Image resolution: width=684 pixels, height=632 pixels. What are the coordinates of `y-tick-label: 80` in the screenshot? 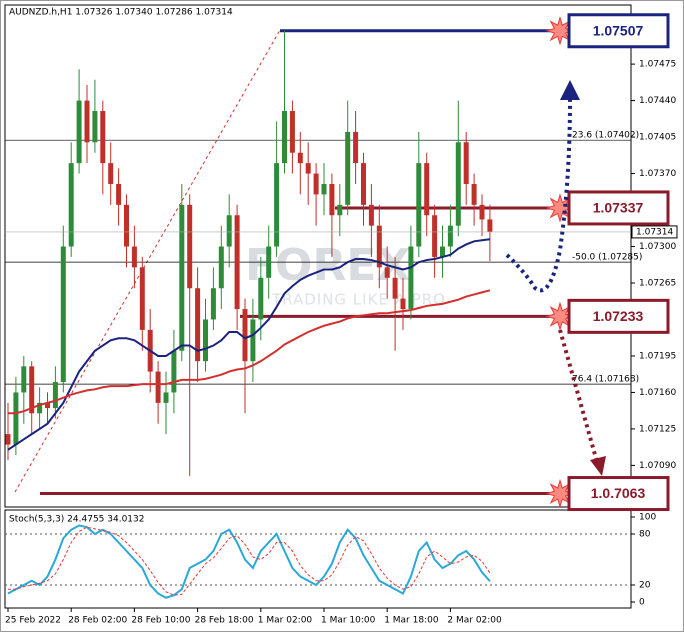 It's located at (645, 535).